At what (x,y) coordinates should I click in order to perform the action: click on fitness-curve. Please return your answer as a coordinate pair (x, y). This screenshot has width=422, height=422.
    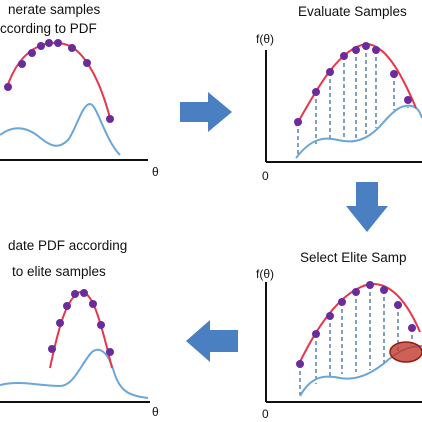
    Looking at the image, I should click on (81, 329).